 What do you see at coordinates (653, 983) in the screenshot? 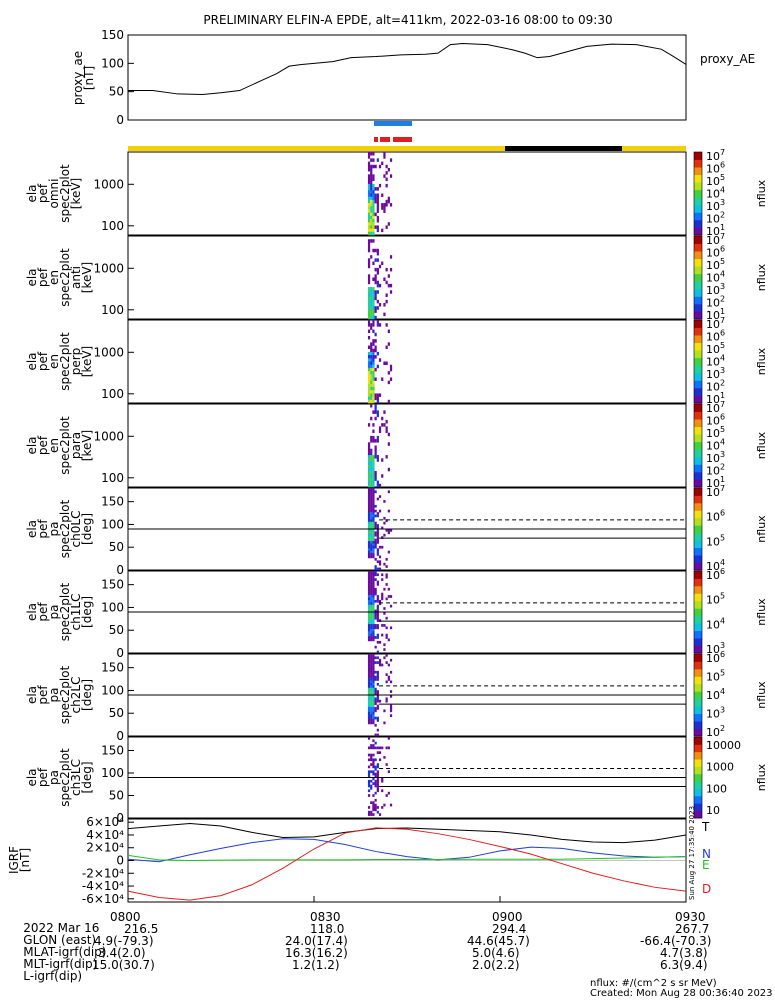
I see `units-note: nflux: #/(cm^2 s sr MeV)` at bounding box center [653, 983].